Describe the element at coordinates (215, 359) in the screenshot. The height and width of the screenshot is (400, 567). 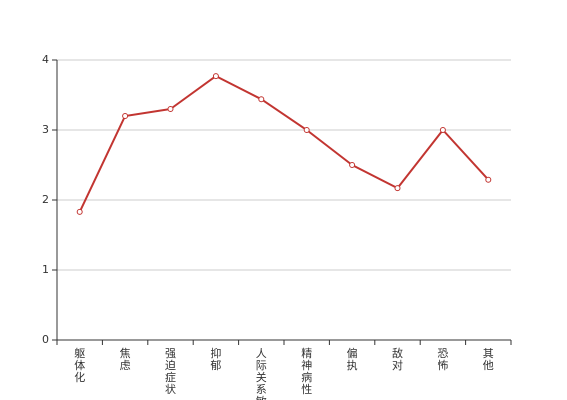
I see `x-tick-label: 抑郁` at that location.